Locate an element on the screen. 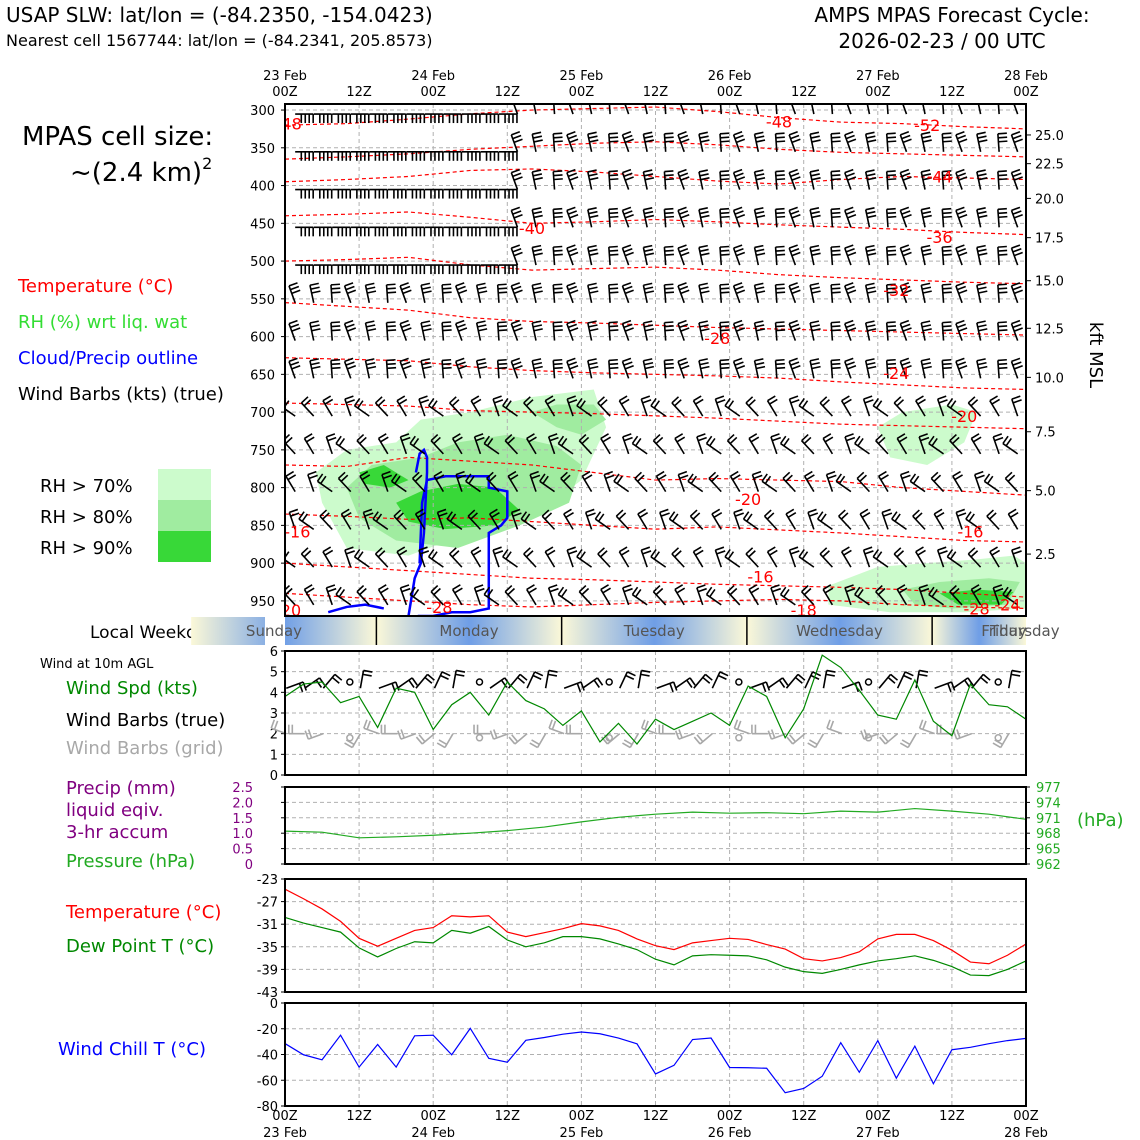  wind-barb-true is located at coordinates (945, 687).